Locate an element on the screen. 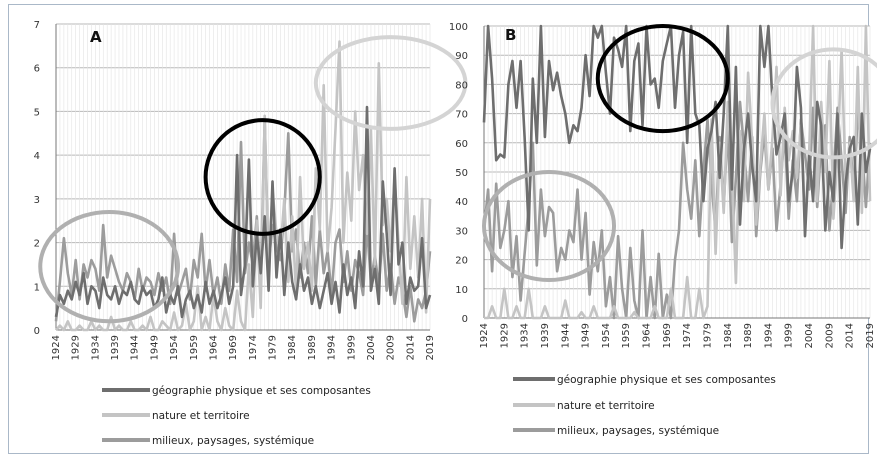 The image size is (877, 459). x-tick-label-b-1944: 1944 is located at coordinates (565, 335).